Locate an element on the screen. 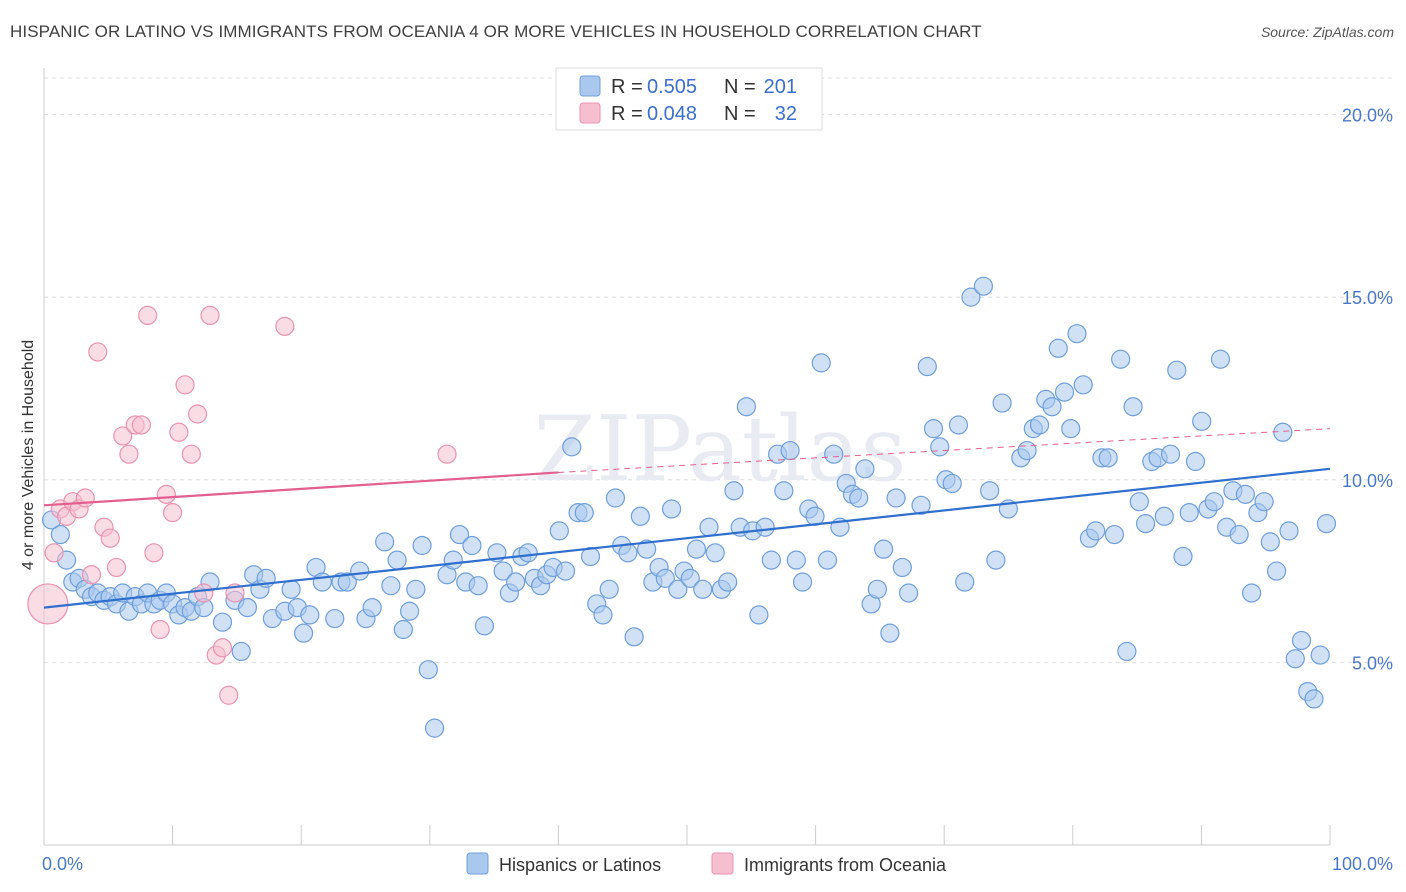 The height and width of the screenshot is (892, 1406). series-legend-label-2: Immigrants from Oceania is located at coordinates (845, 865).